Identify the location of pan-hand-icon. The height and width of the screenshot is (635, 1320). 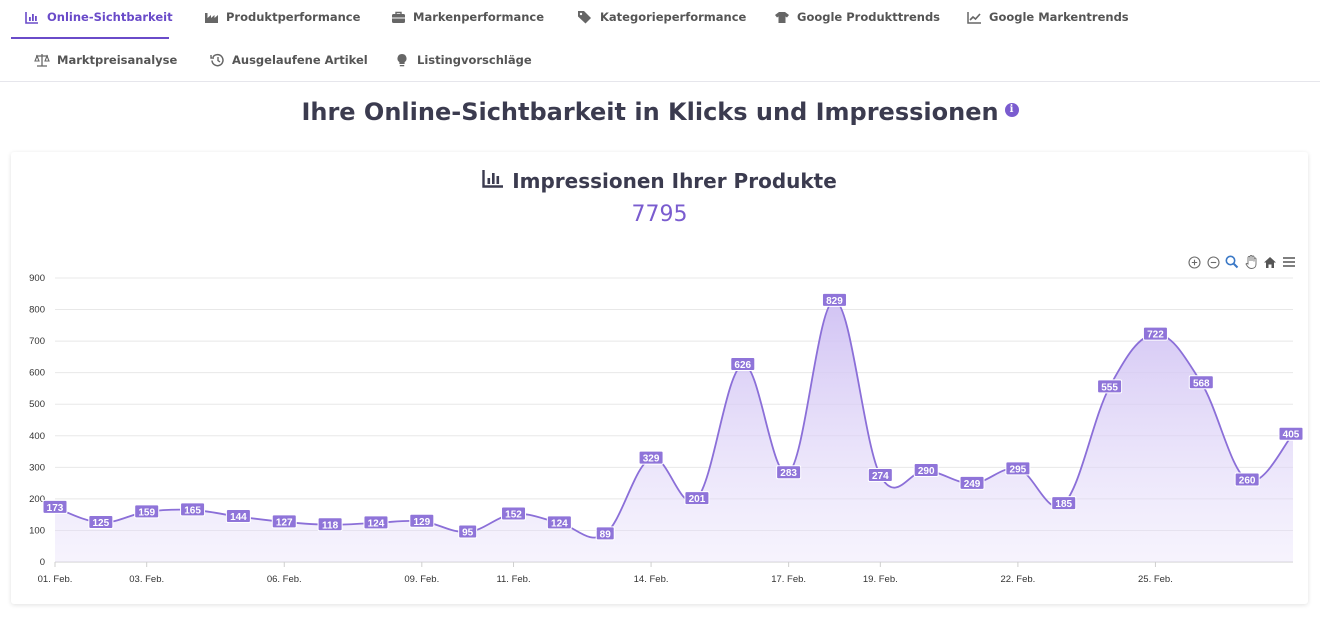
(1251, 262).